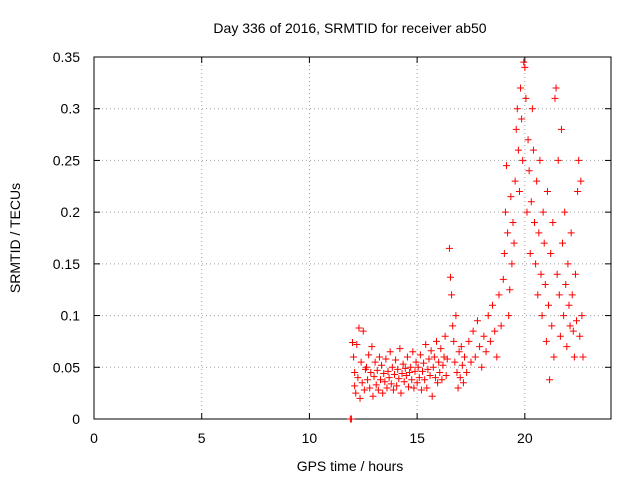 The image size is (640, 480). Describe the element at coordinates (66, 264) in the screenshot. I see `y-tick-label: 0.15` at that location.